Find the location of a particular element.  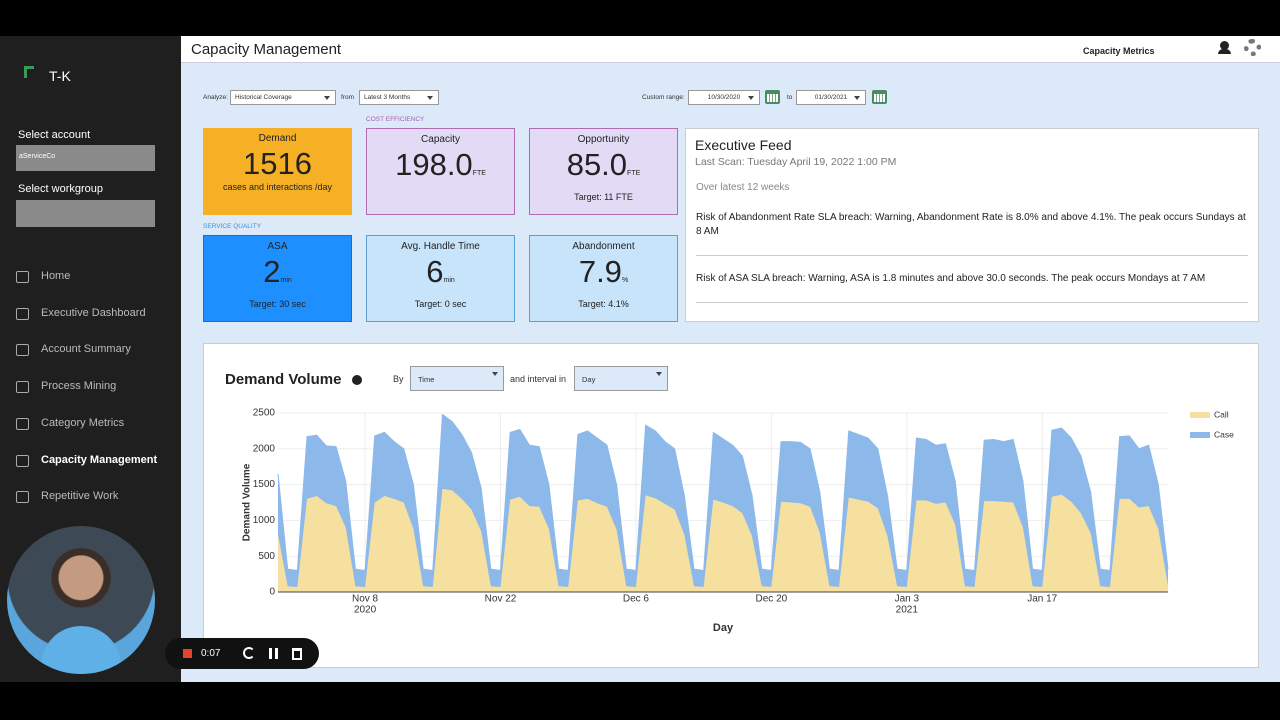

nav-item: Account Summary is located at coordinates (86, 349).